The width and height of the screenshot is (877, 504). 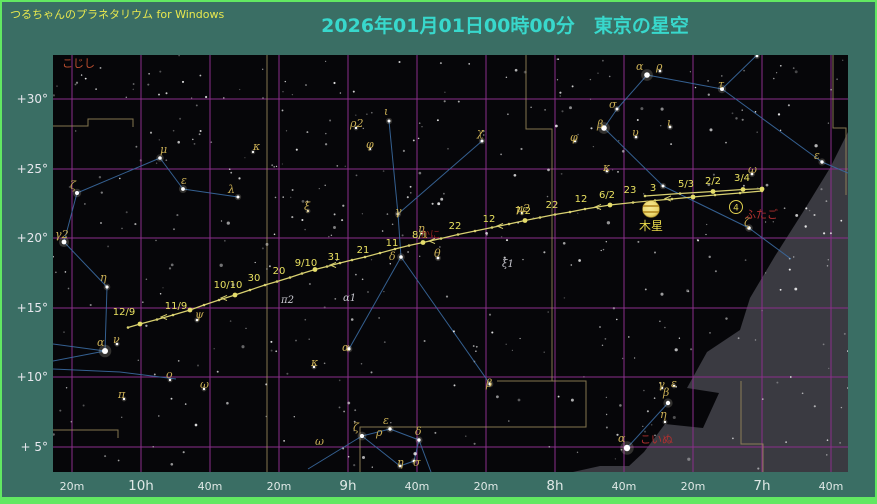 I want to click on path-date-dot, so click(x=743, y=189).